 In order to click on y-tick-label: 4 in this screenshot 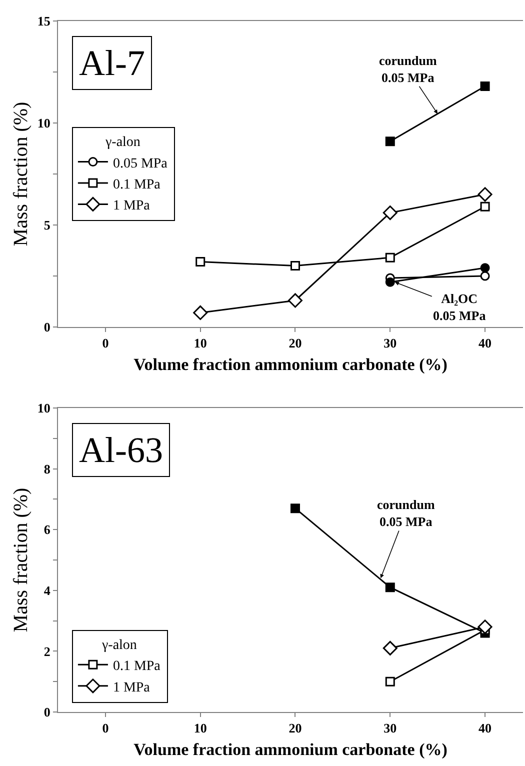, I will do `click(47, 590)`.